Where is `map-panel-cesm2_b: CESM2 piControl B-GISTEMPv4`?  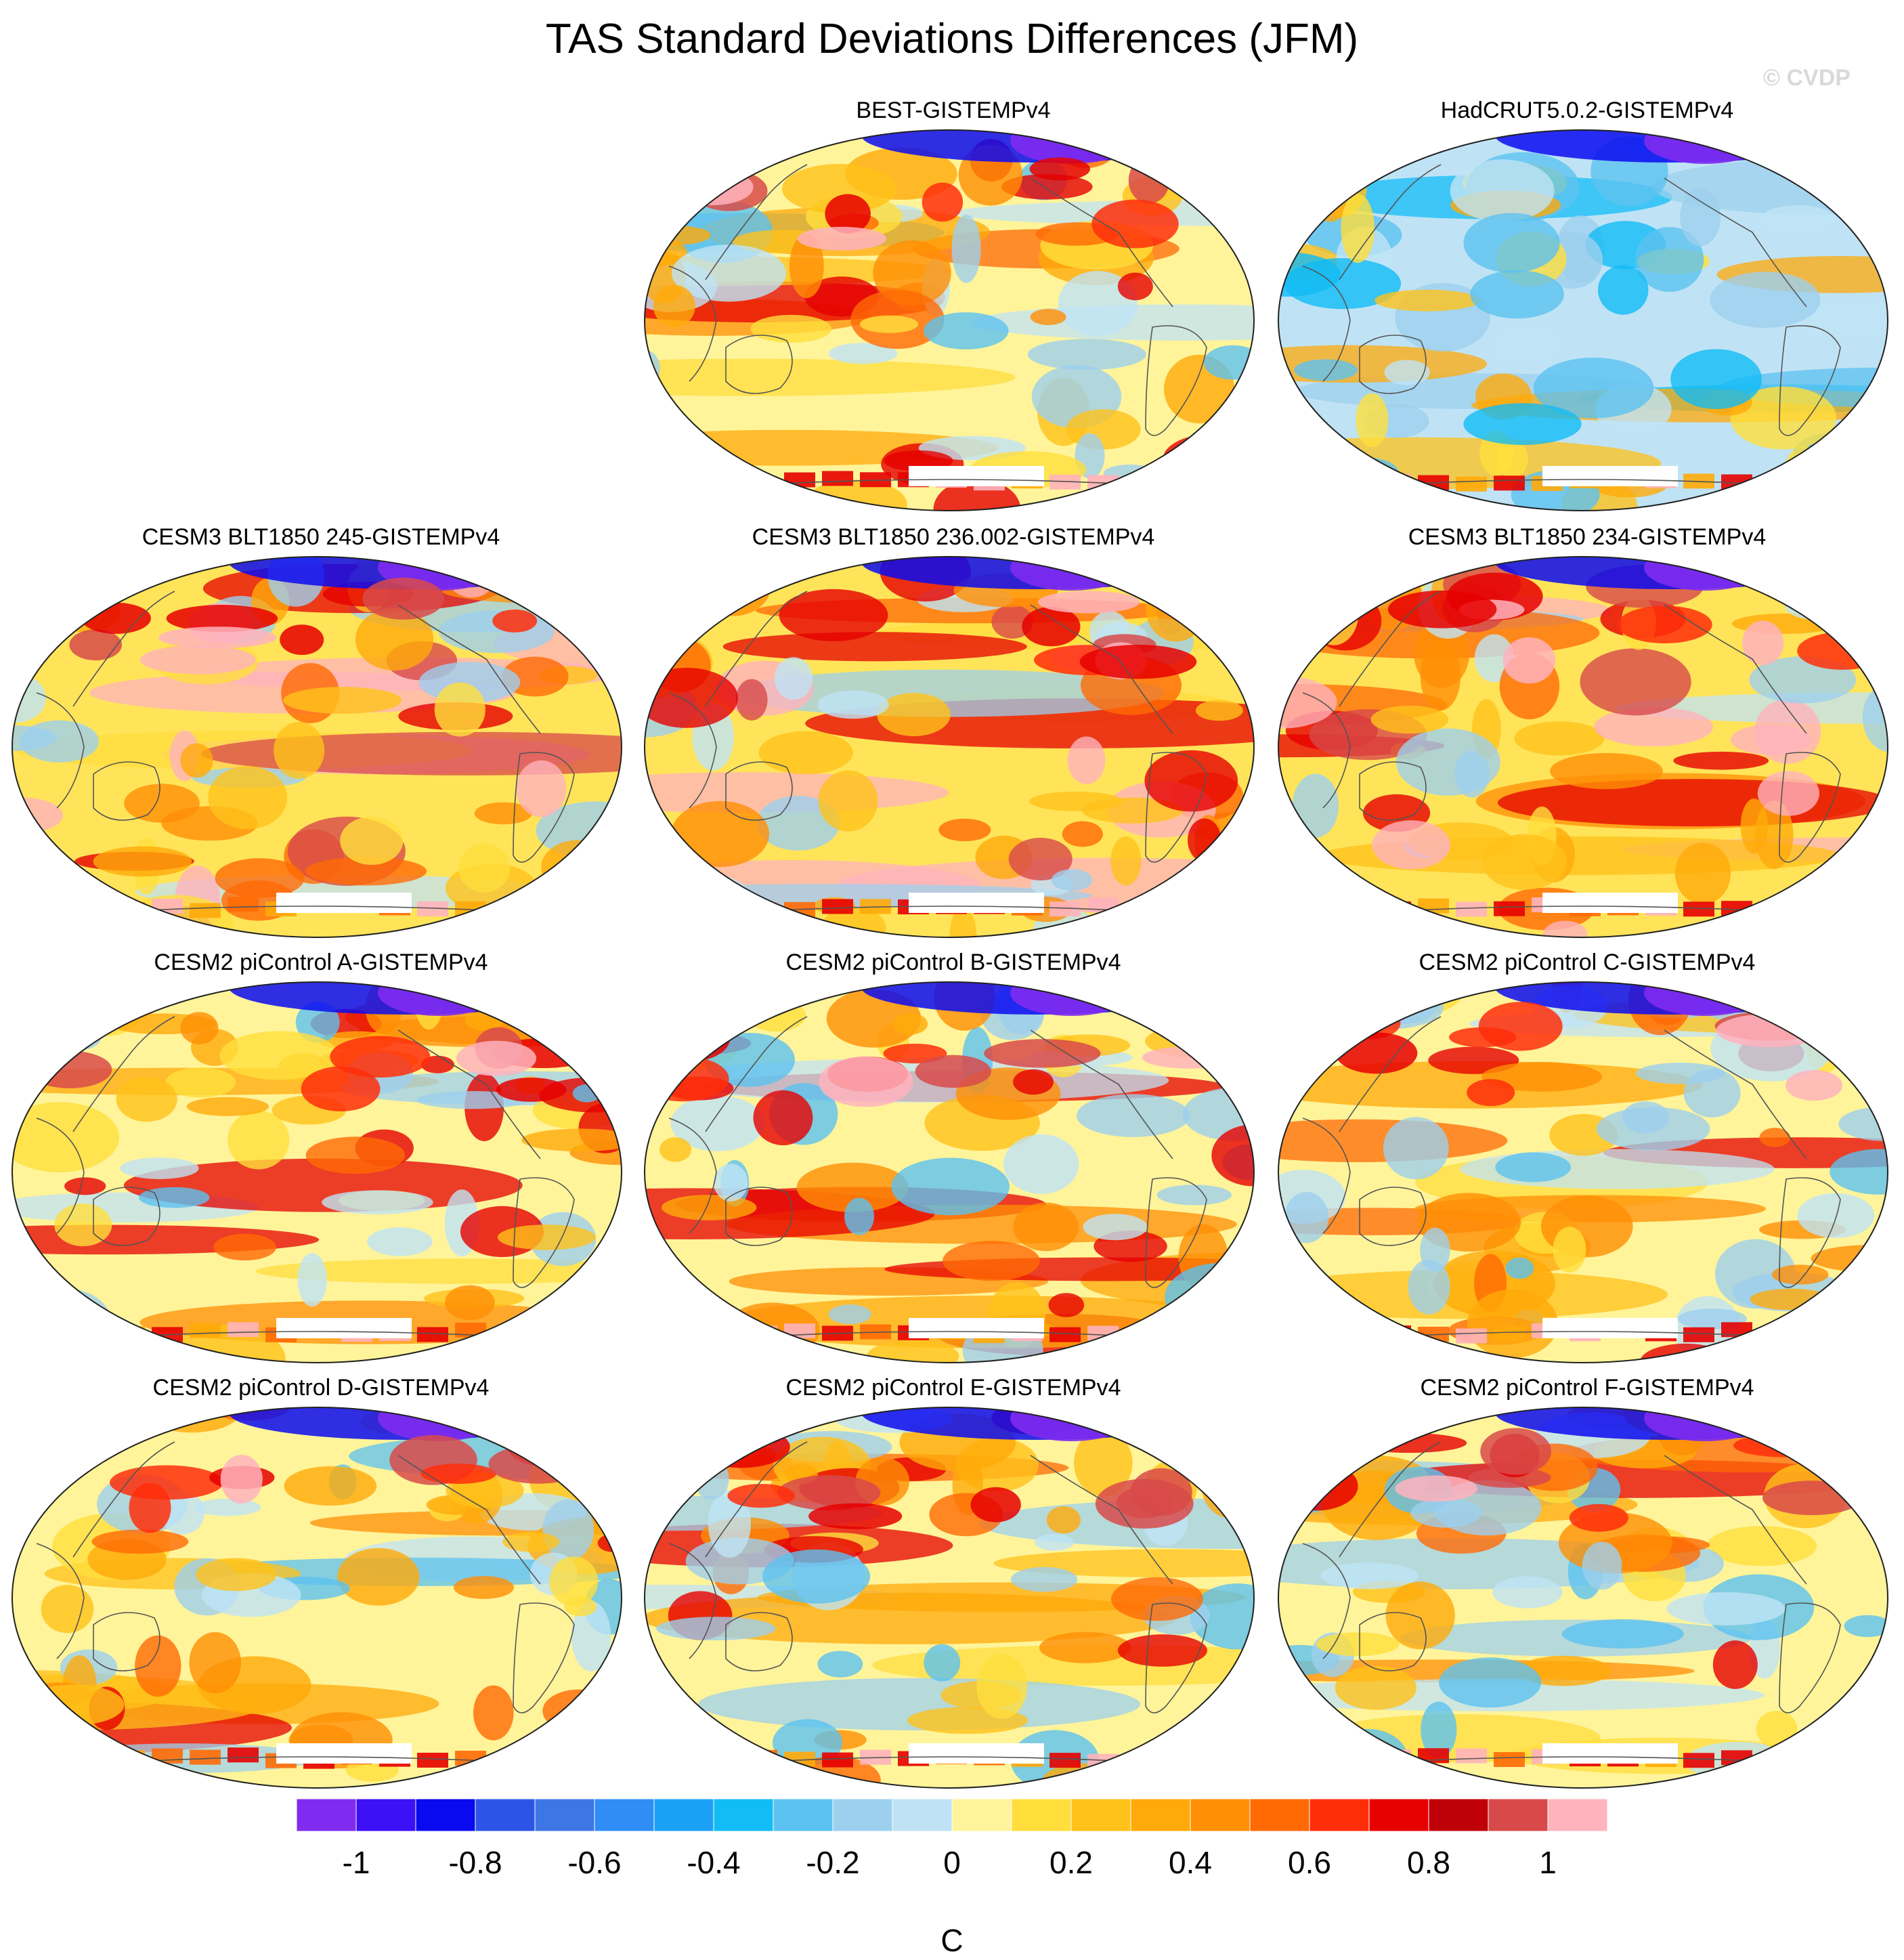 map-panel-cesm2_b: CESM2 piControl B-GISTEMPv4 is located at coordinates (953, 1166).